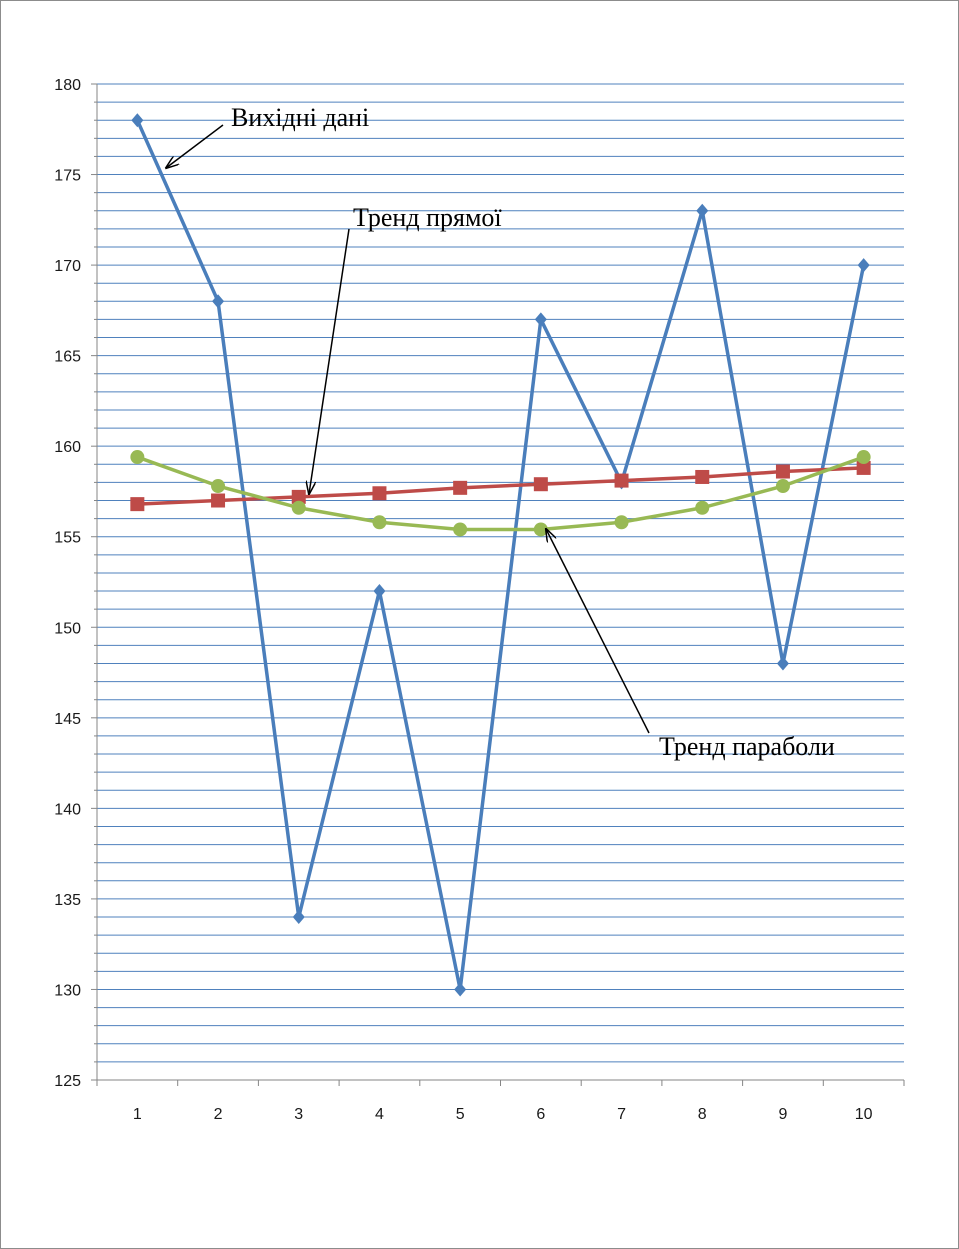 This screenshot has width=959, height=1249. Describe the element at coordinates (67, 1081) in the screenshot. I see `y-tick-label: 125` at that location.